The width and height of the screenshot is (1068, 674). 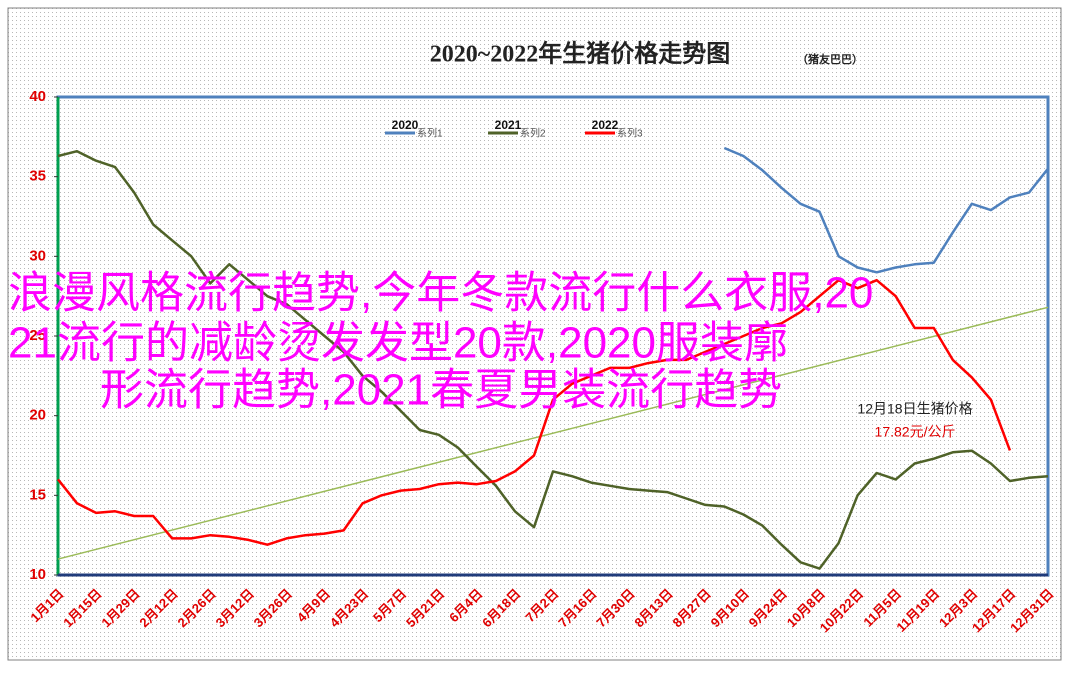 What do you see at coordinates (630, 133) in the screenshot?
I see `legend-entry: 系列3` at bounding box center [630, 133].